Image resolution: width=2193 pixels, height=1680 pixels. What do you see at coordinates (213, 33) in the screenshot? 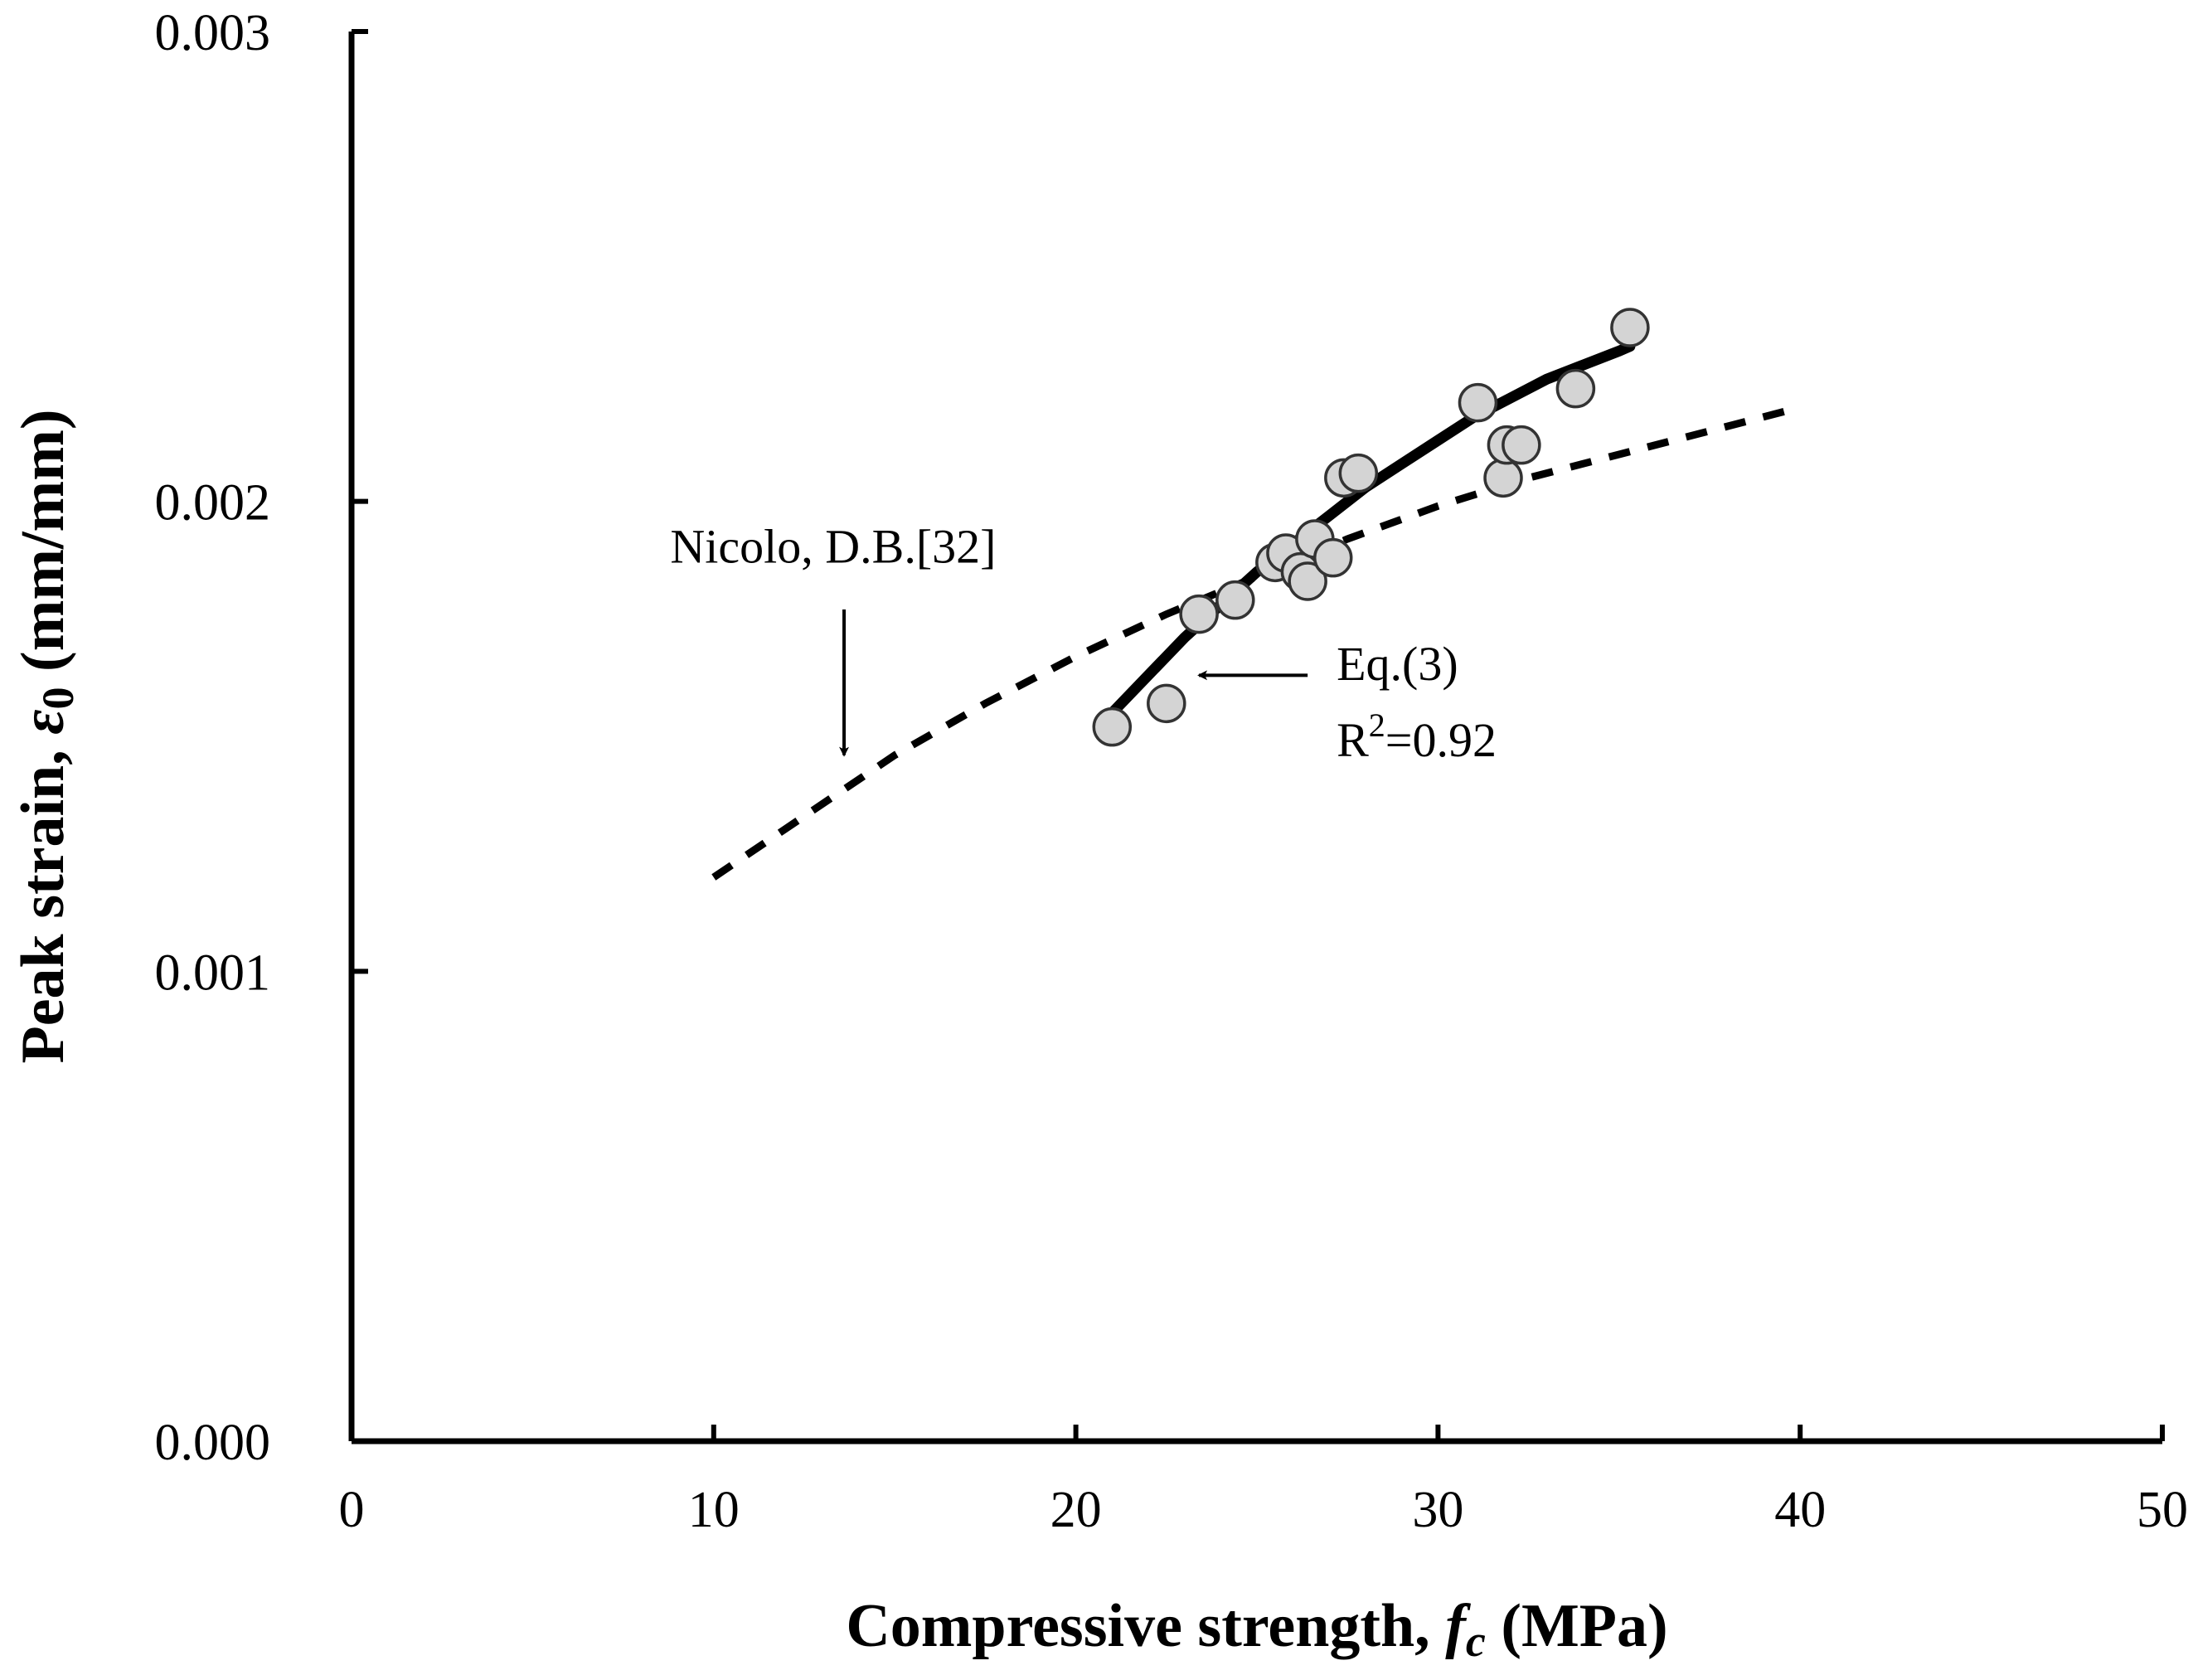
I see `y-tick-label: 0.003` at bounding box center [213, 33].